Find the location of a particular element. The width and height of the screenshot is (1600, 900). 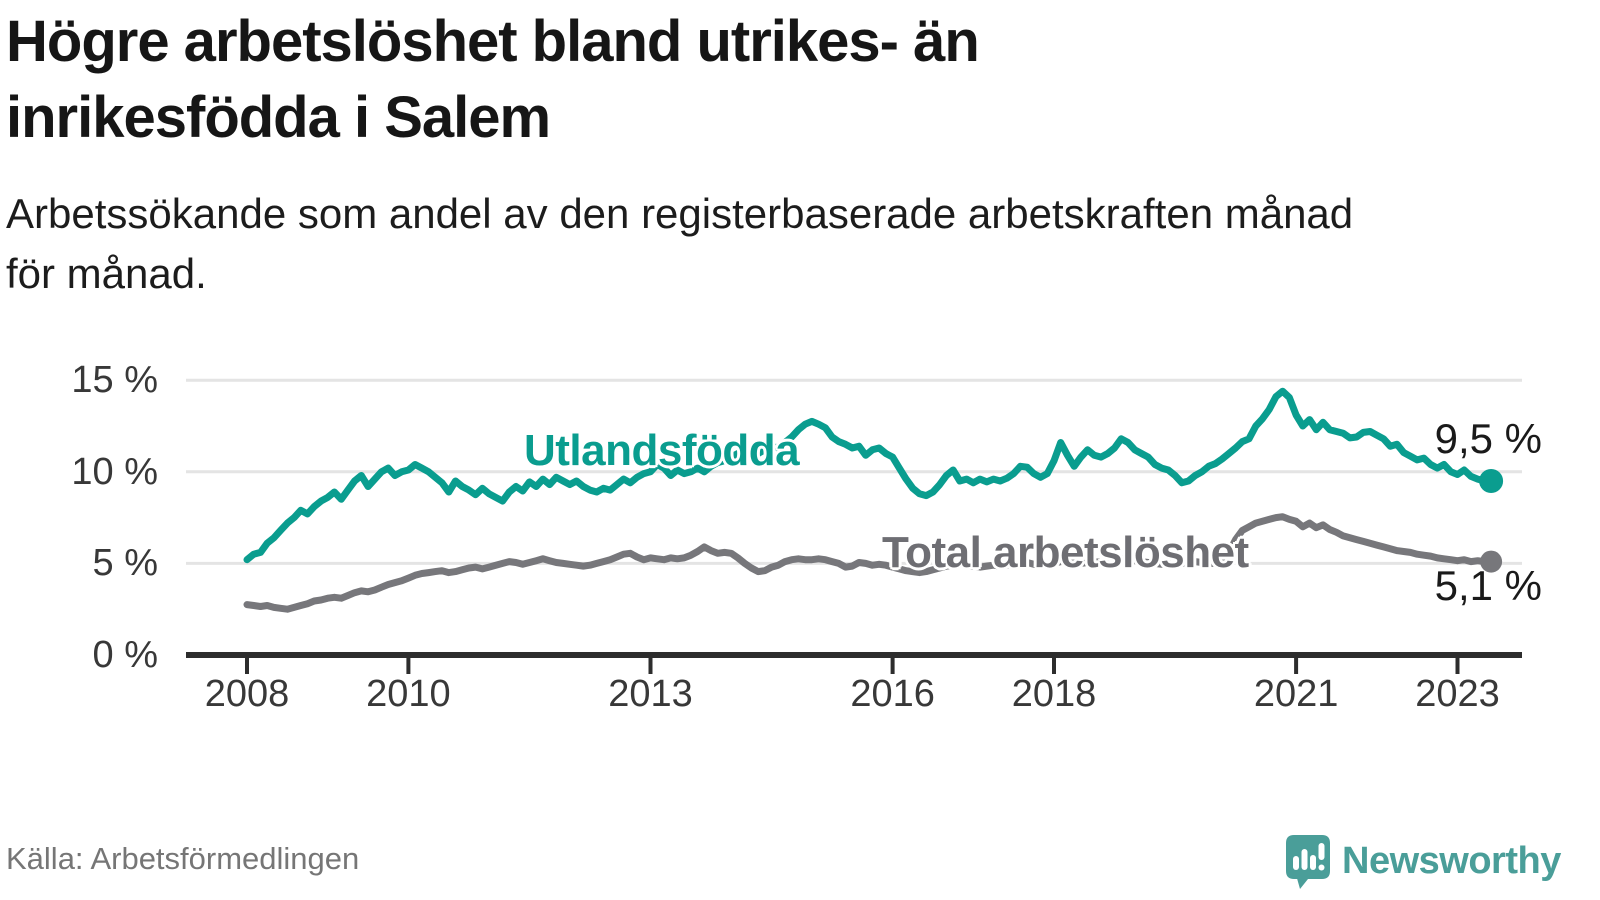

x-tick-label-2013: 2013 is located at coordinates (650, 694).